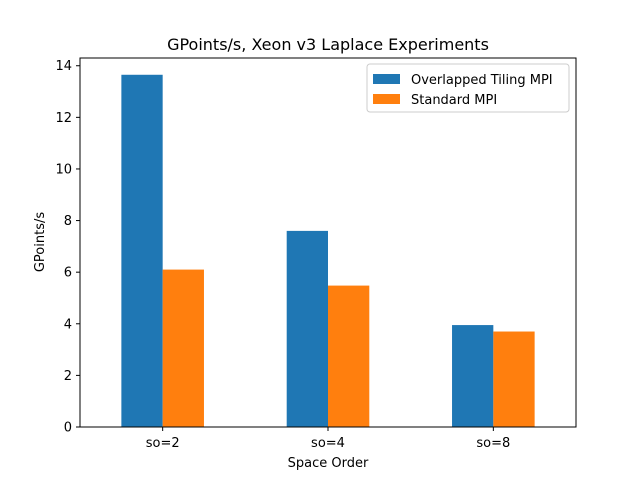 The image size is (640, 480). I want to click on x-axis-ticks: so=2 so=4 so=8, so click(328, 439).